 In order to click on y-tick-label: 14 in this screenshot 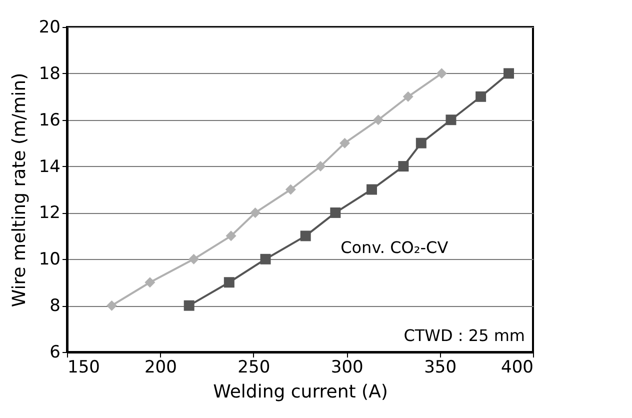, I will do `click(49, 166)`.